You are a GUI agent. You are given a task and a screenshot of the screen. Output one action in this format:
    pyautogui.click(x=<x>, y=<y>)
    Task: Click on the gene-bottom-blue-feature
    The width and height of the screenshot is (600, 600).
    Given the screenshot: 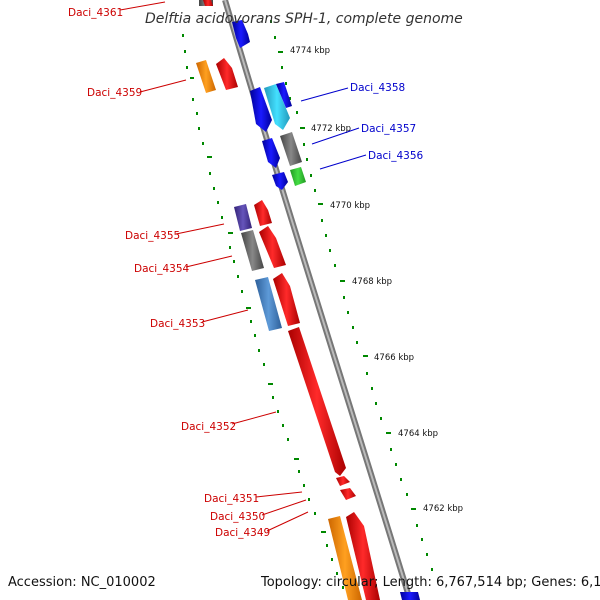 What is the action you would take?
    pyautogui.click(x=410, y=596)
    